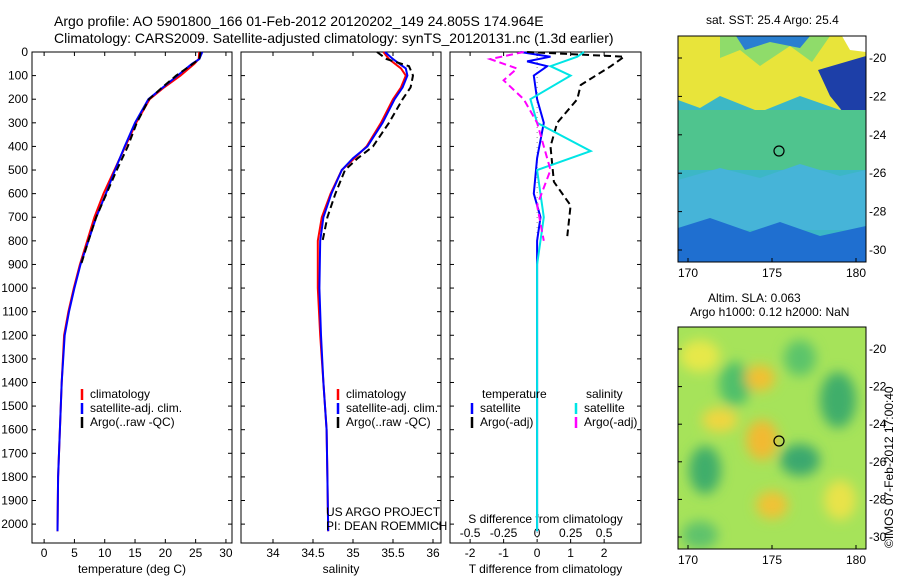 Image resolution: width=900 pixels, height=580 pixels. Describe the element at coordinates (688, 273) in the screenshot. I see `map-x-tick-label: 170` at that location.